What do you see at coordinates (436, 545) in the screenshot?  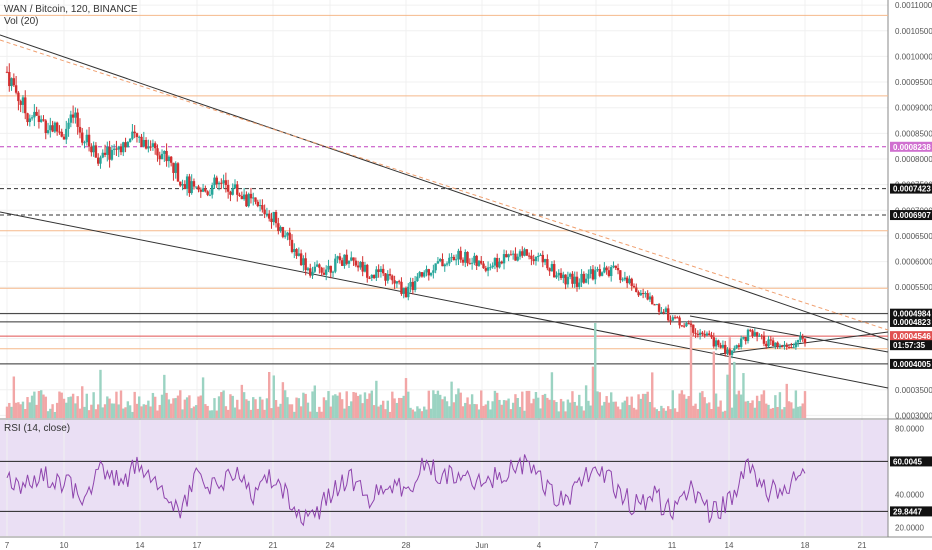 I see `time-axis: 7 10 14 17 21 24 28 Jun 4 7 11 14 18 21` at bounding box center [436, 545].